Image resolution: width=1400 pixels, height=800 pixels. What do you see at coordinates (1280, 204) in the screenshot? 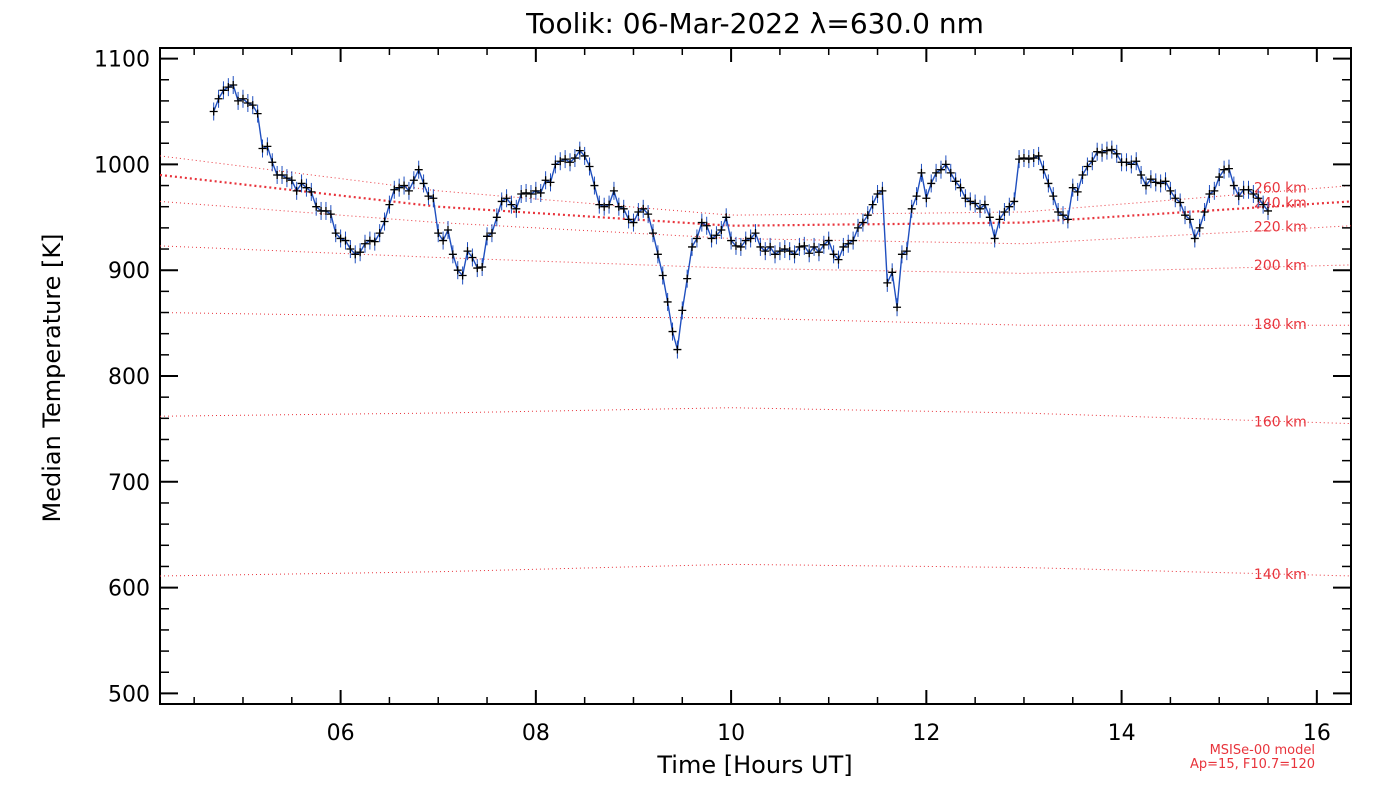
I see `model-label-240-km: 240 km` at bounding box center [1280, 204].